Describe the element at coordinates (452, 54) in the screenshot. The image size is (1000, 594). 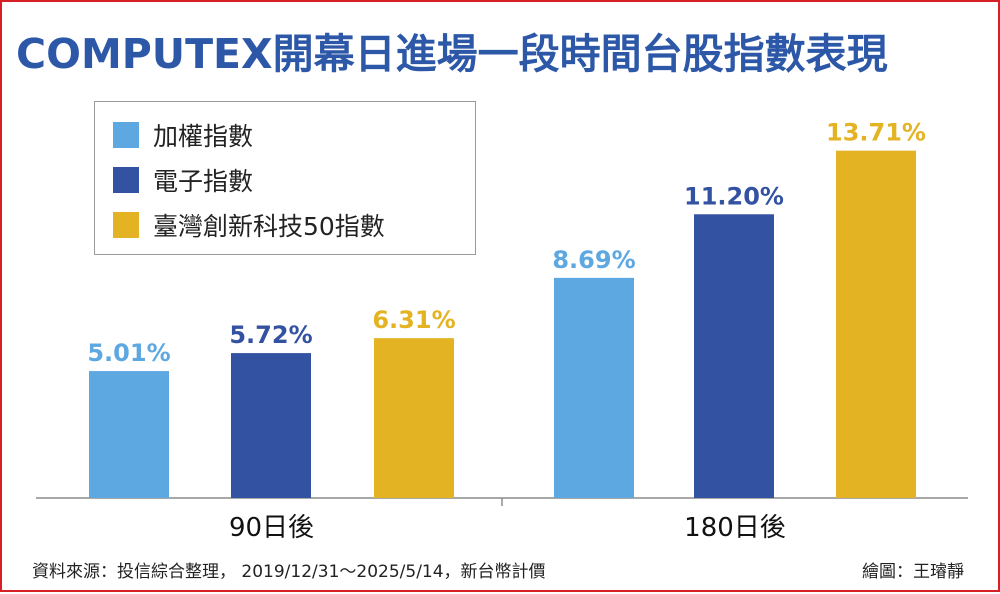
I see `chart-title: COMPUTEX開幕日進場一段時間台股指數表現` at that location.